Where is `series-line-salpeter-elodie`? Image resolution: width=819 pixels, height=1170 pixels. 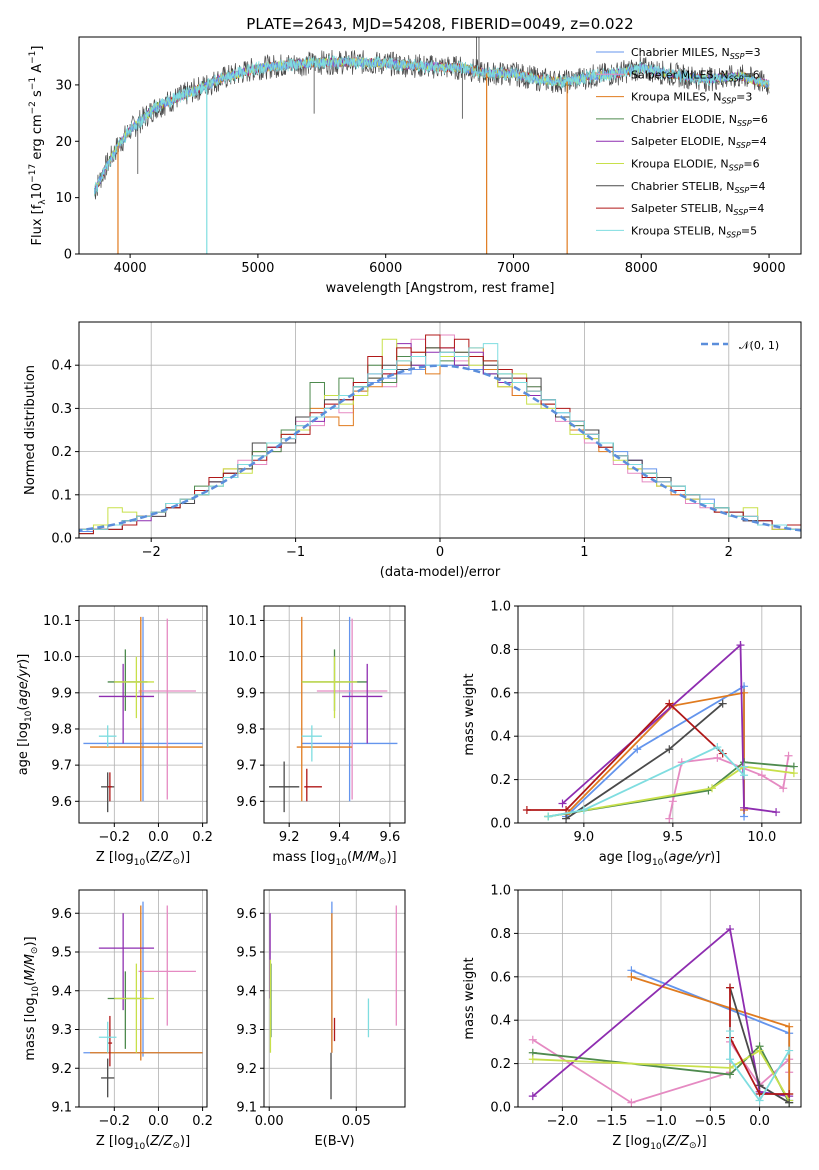
series-line-salpeter-elodie is located at coordinates (669, 728).